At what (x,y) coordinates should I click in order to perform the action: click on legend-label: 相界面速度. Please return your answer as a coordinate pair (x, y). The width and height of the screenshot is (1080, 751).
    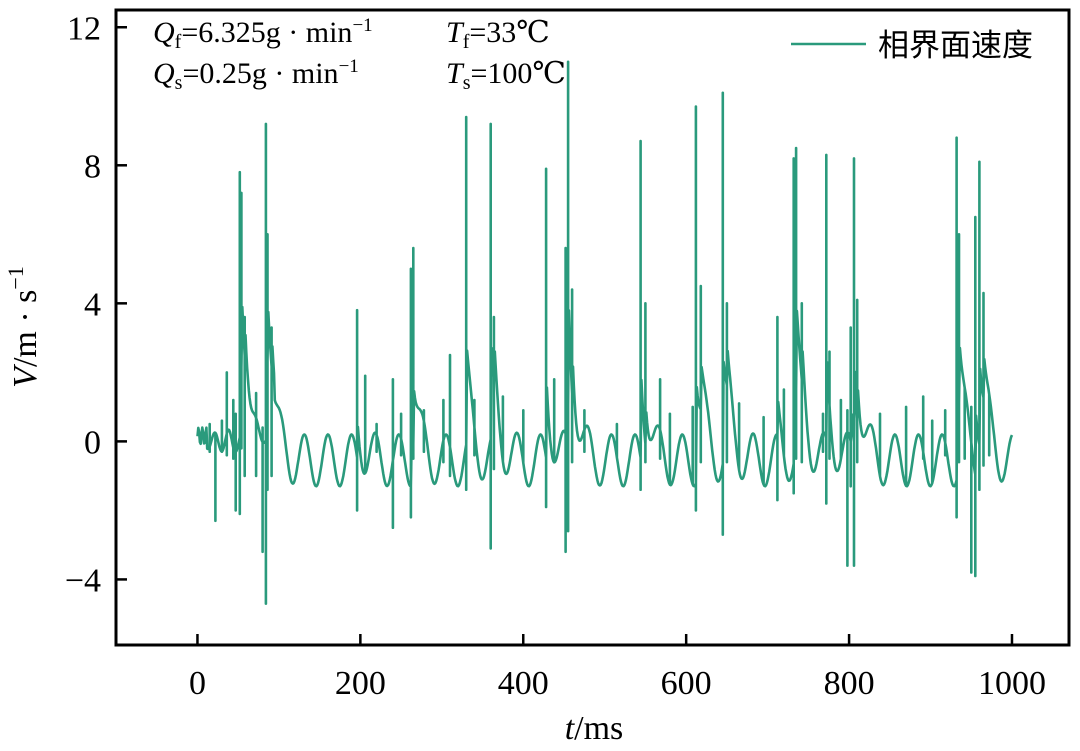
    Looking at the image, I should click on (955, 46).